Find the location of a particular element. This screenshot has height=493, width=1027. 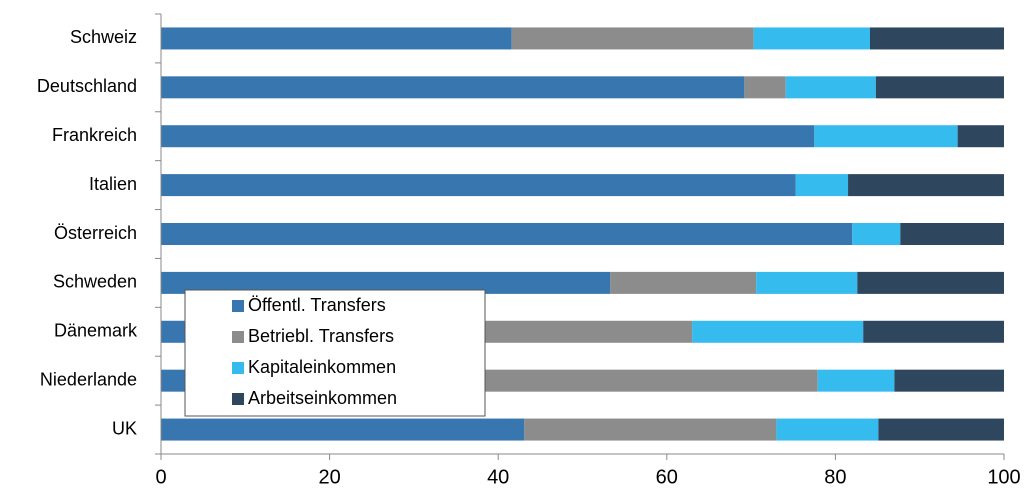

x-tick-label: 80 is located at coordinates (835, 477).